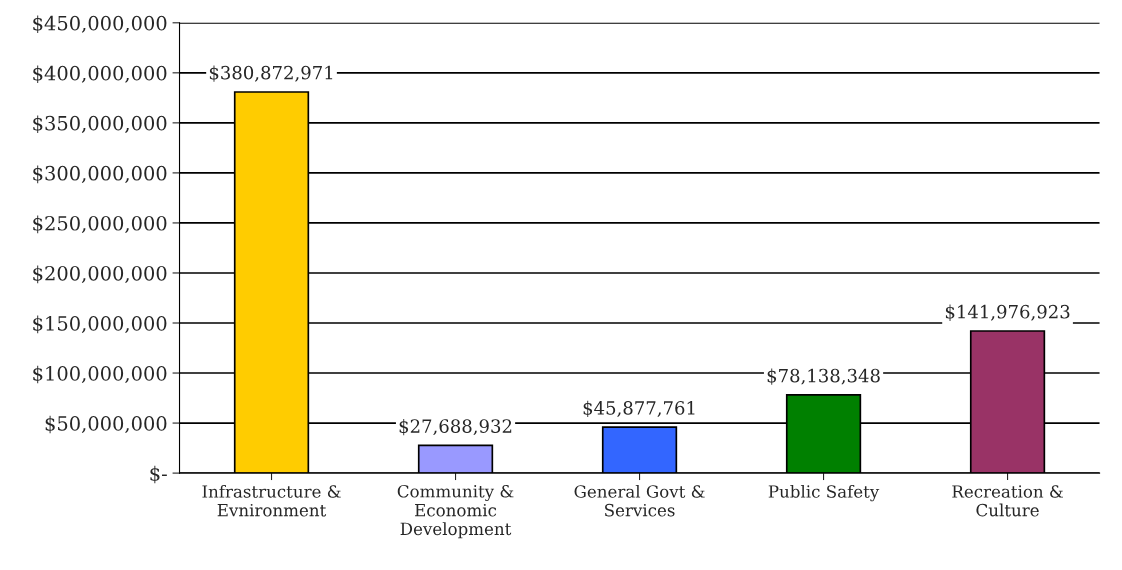 Image resolution: width=1122 pixels, height=570 pixels. Describe the element at coordinates (271, 73) in the screenshot. I see `data-label: $380,872,971` at that location.